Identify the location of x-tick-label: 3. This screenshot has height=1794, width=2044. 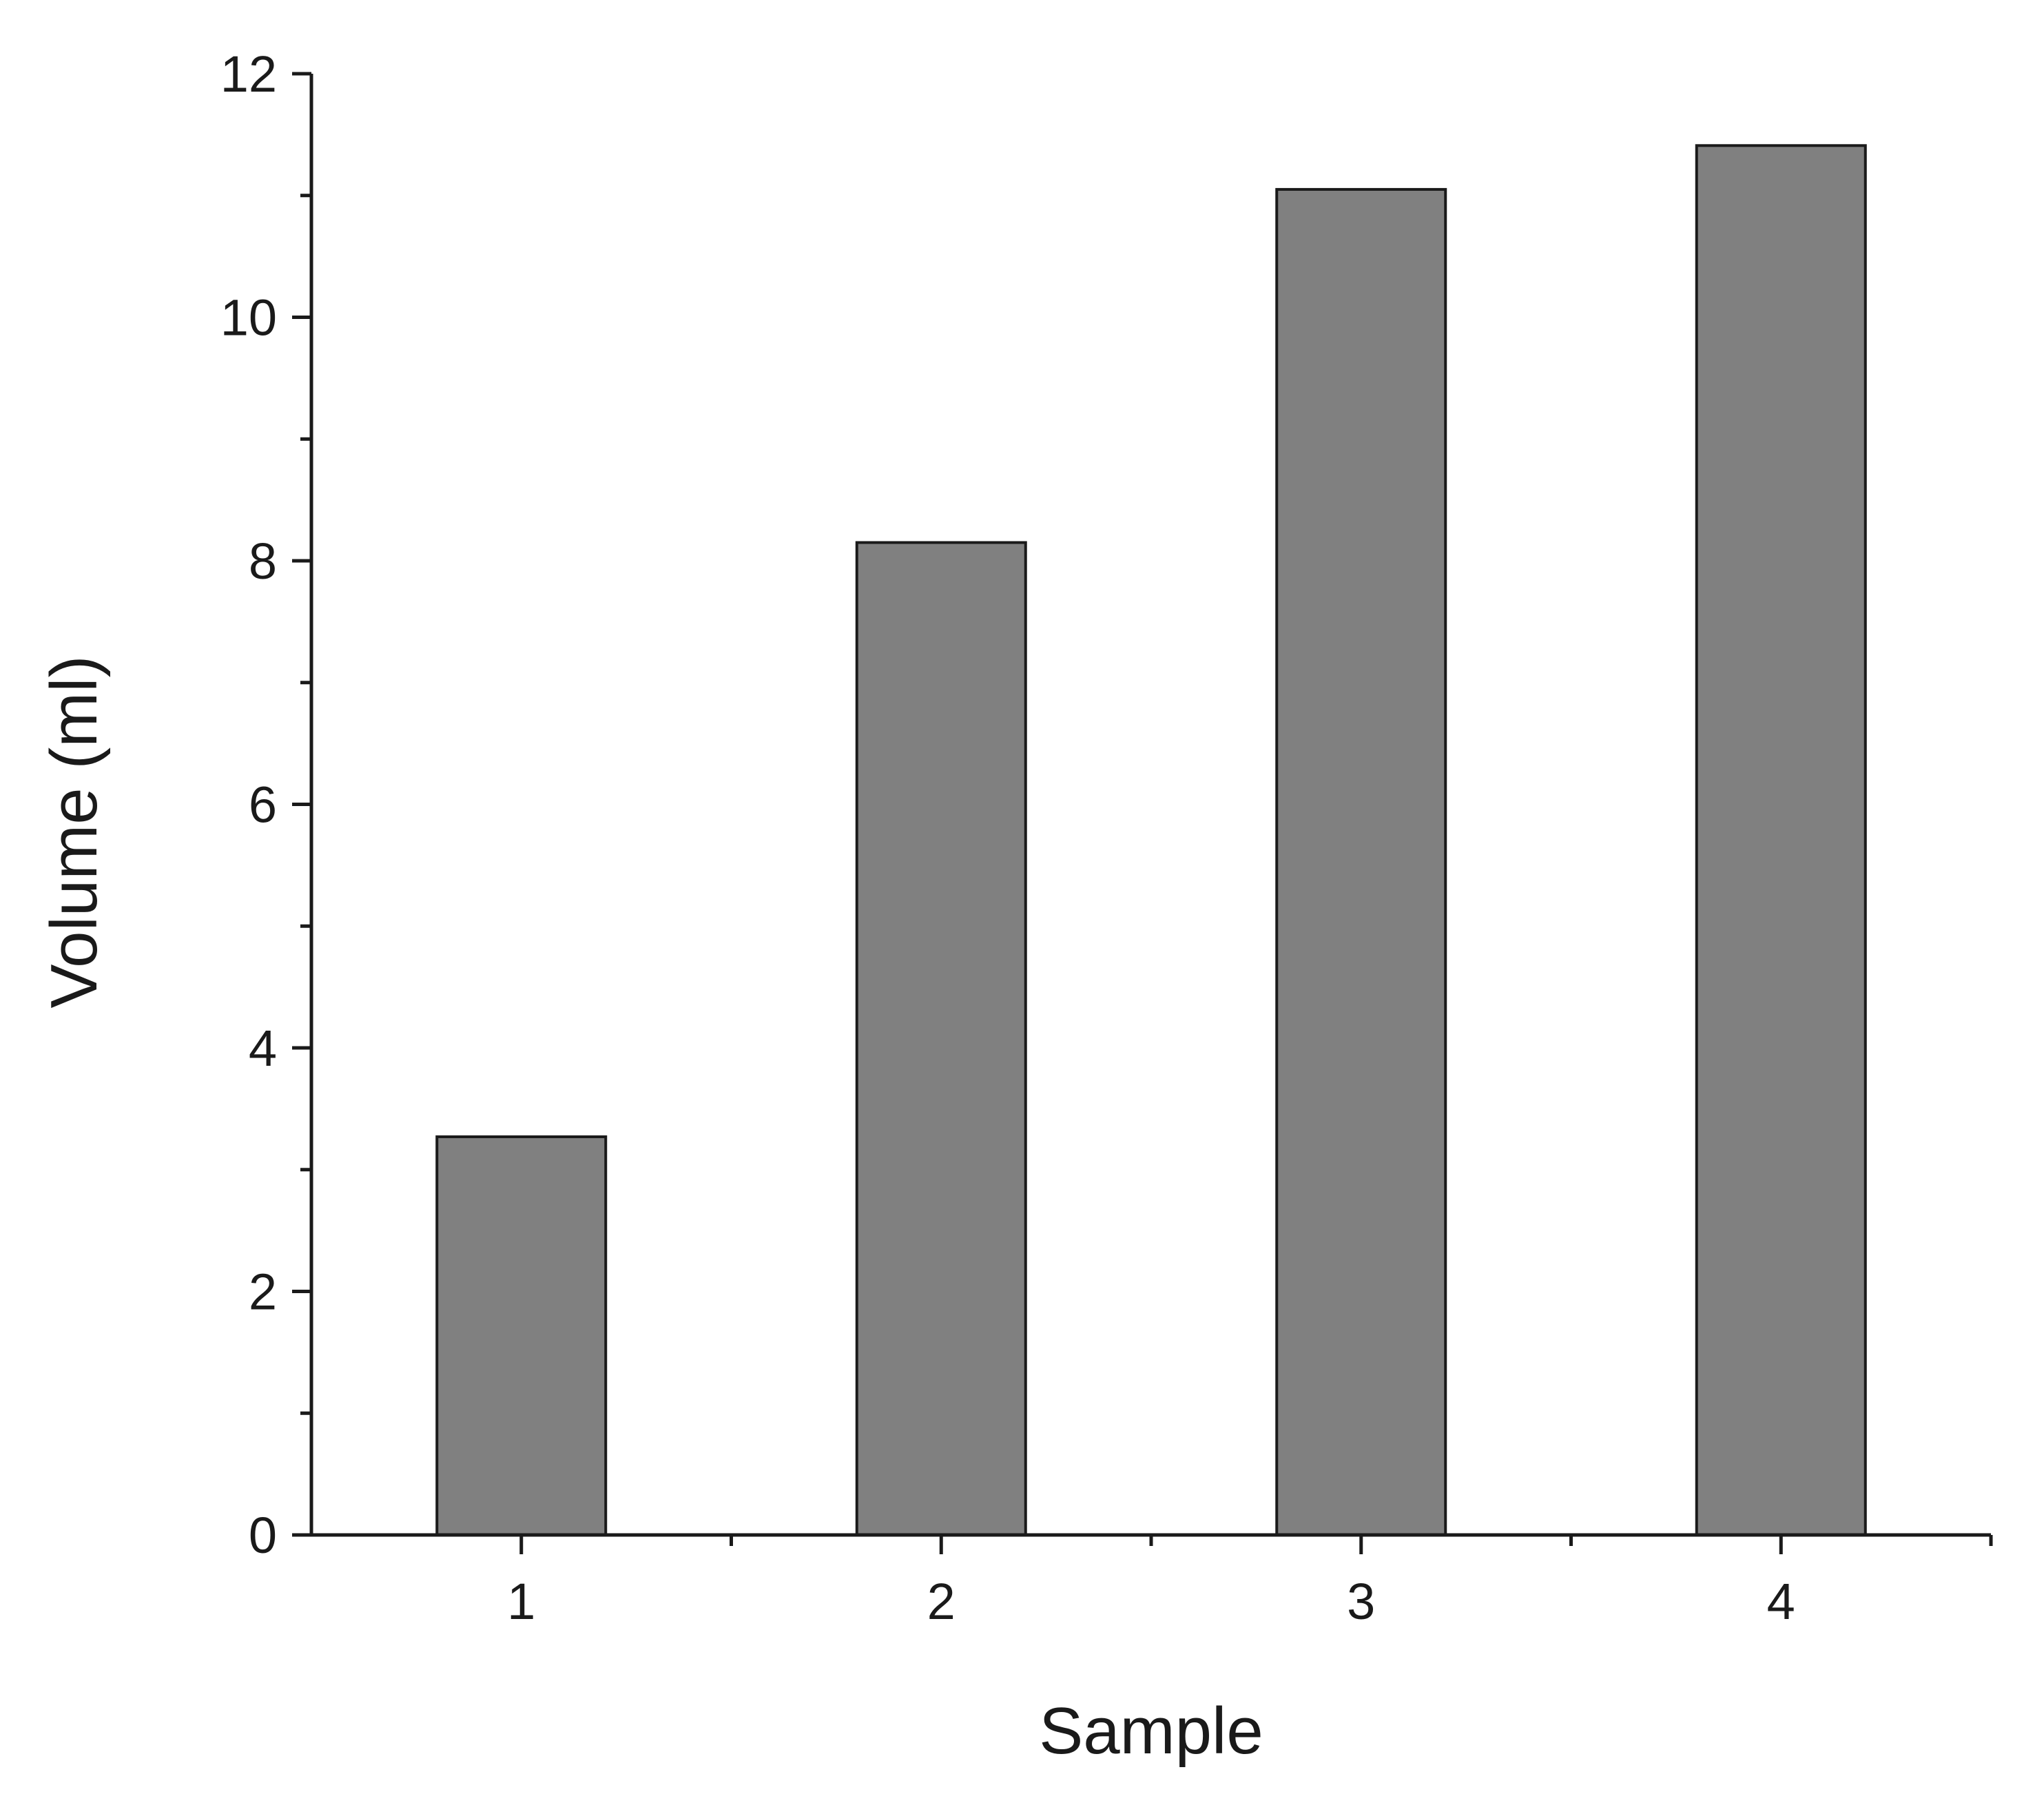
(1361, 1601).